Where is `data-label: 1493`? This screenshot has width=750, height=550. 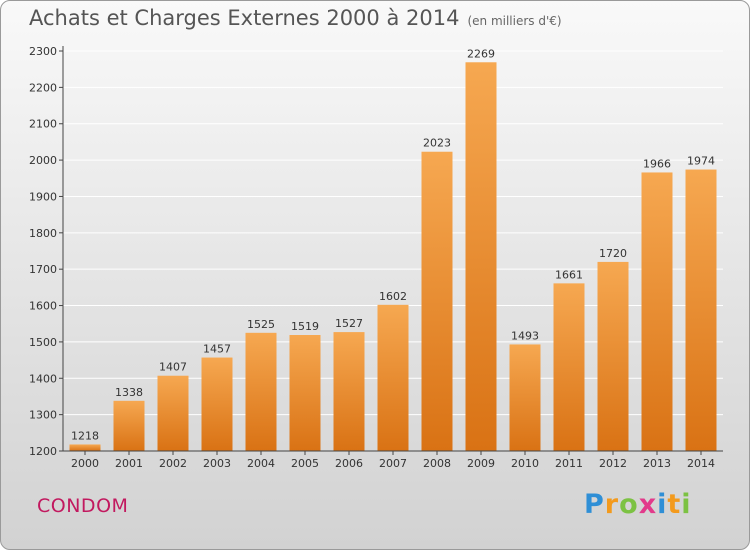 data-label: 1493 is located at coordinates (525, 335).